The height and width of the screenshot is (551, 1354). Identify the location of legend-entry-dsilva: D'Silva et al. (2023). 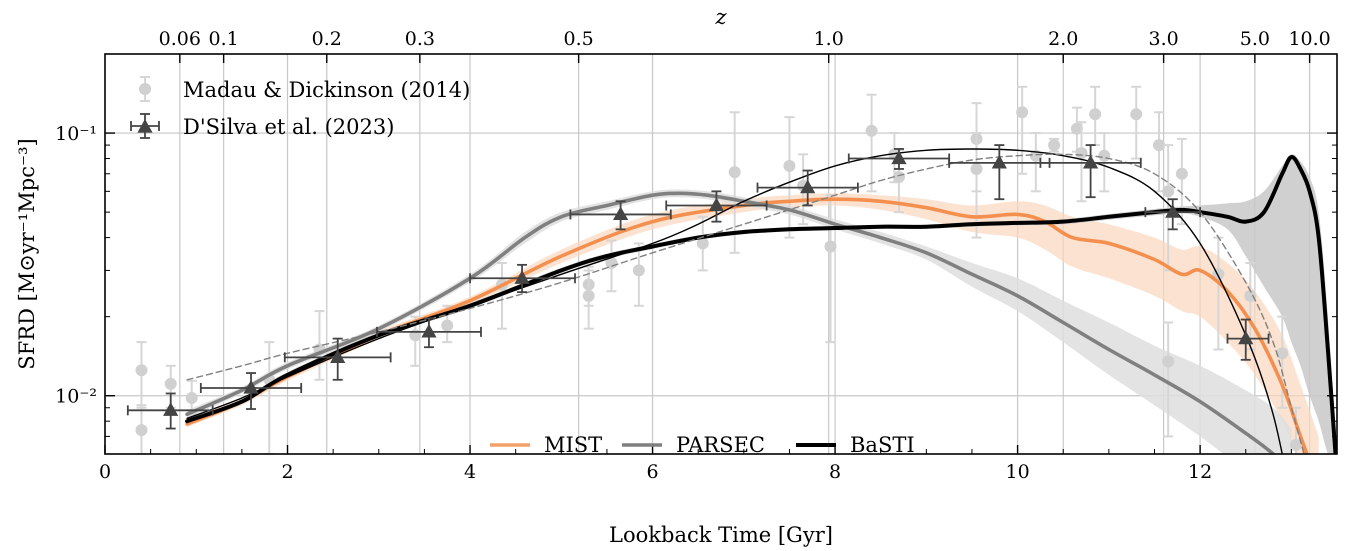
(262, 126).